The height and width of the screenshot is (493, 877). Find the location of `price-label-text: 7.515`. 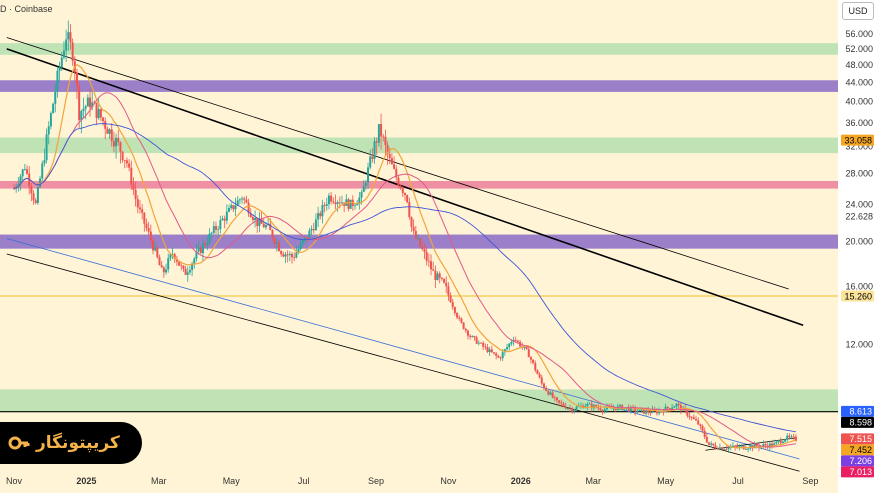

price-label-text: 7.515 is located at coordinates (860, 439).